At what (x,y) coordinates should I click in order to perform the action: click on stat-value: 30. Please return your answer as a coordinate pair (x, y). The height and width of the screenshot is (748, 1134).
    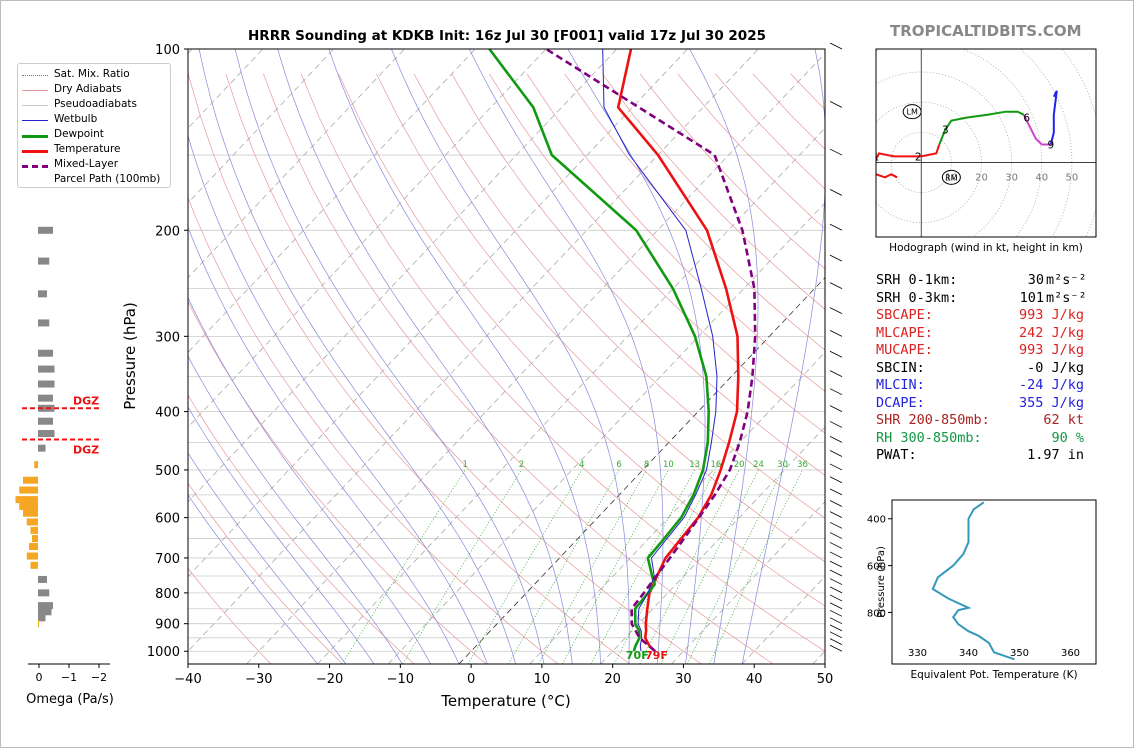
    Looking at the image, I should click on (1035, 280).